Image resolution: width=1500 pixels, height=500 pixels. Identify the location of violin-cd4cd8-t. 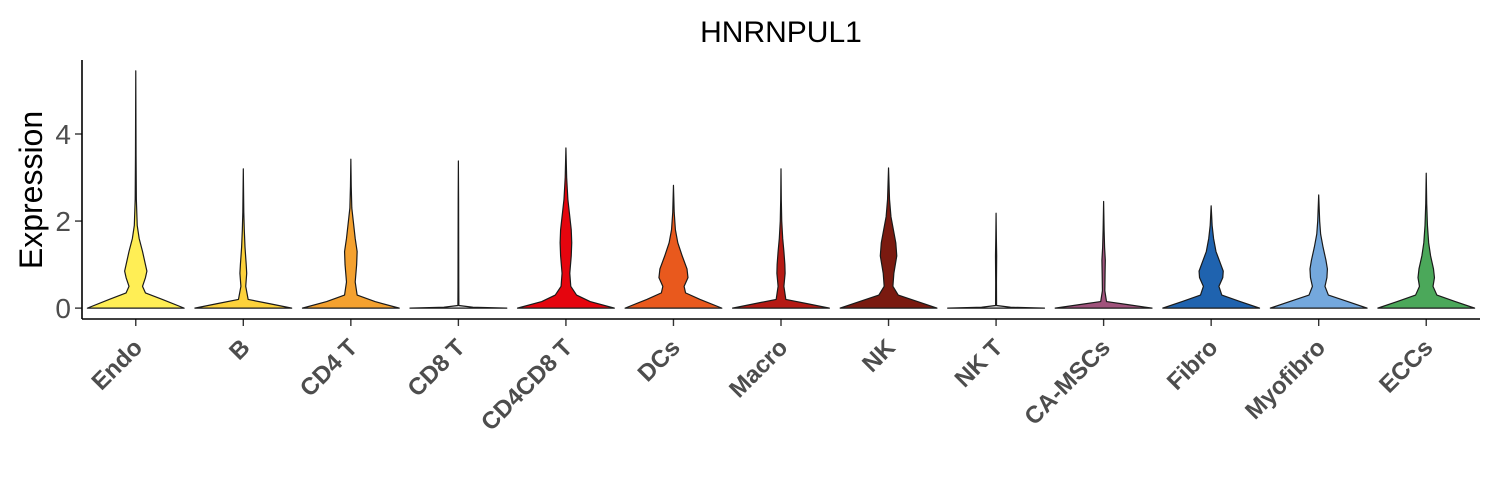
(565, 228).